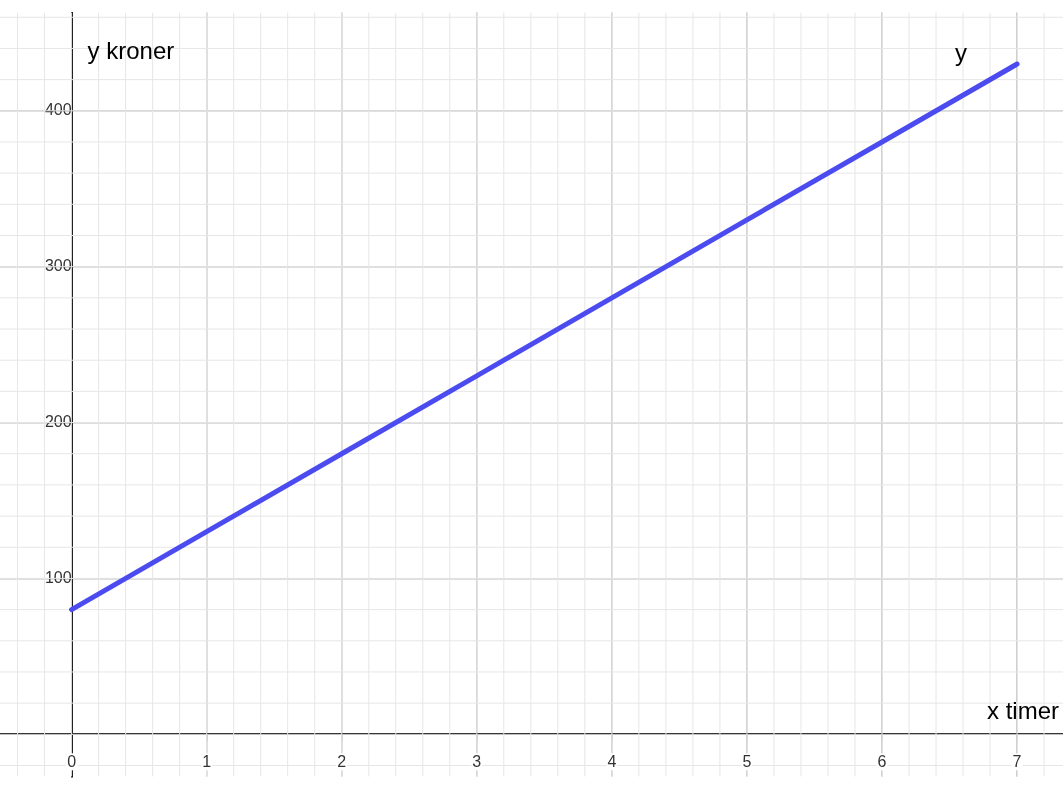 This screenshot has width=1063, height=789. What do you see at coordinates (58, 110) in the screenshot?
I see `y-tick-label: 400` at bounding box center [58, 110].